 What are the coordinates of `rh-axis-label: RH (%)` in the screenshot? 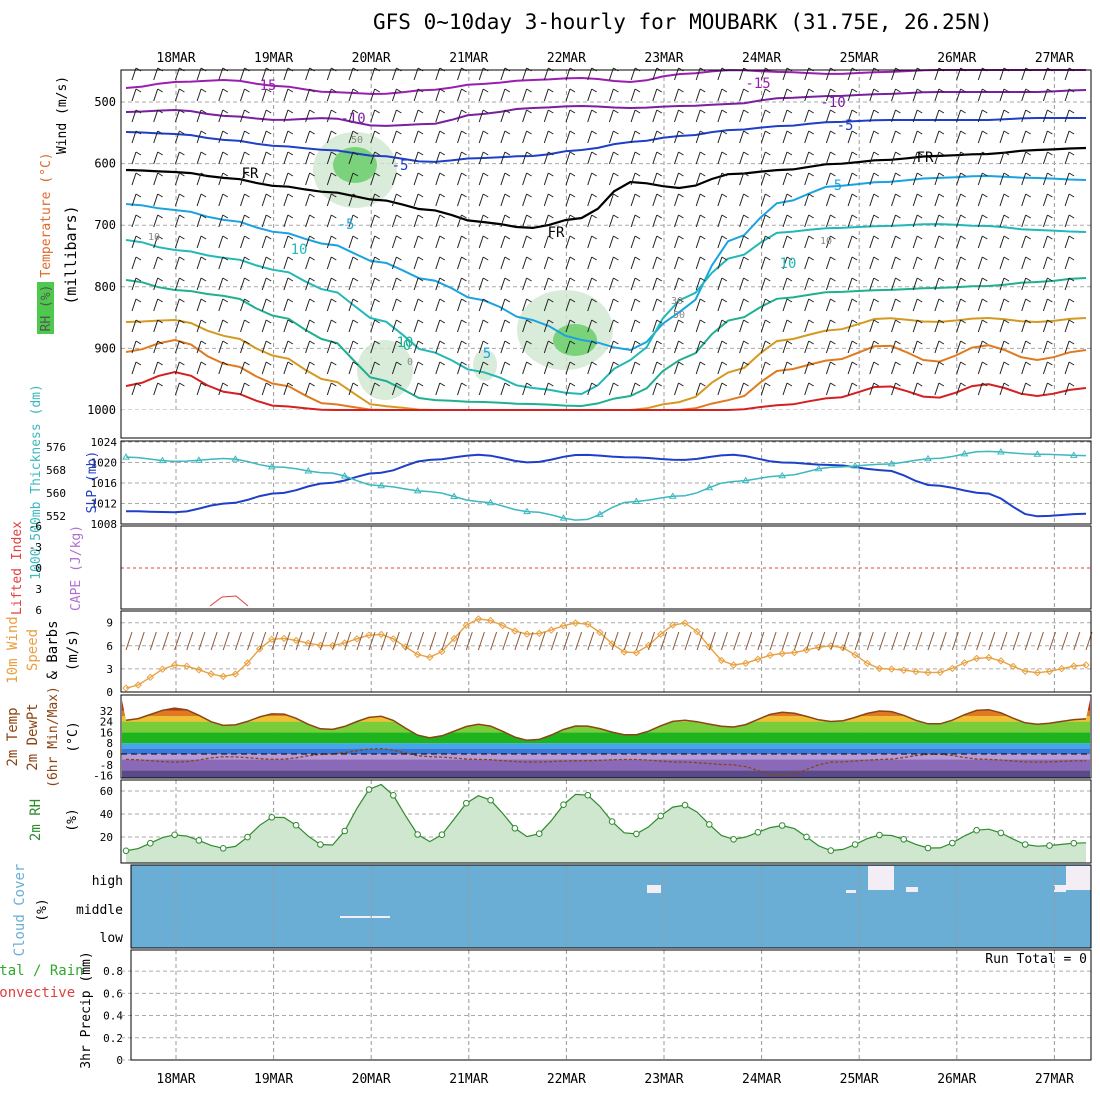 It's located at (46, 308).